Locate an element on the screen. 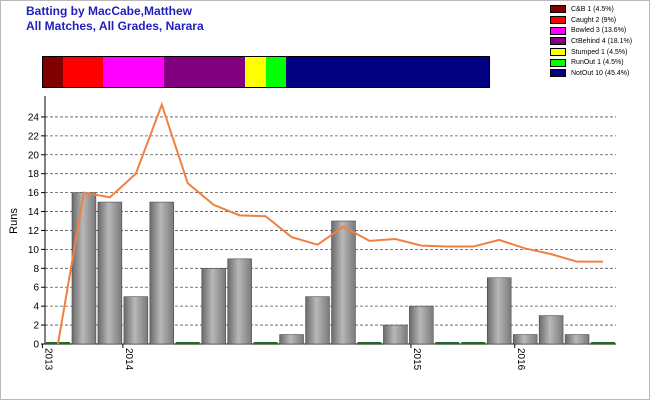 The height and width of the screenshot is (400, 650). legend-label: C&B 1 (4.5%) is located at coordinates (592, 9).